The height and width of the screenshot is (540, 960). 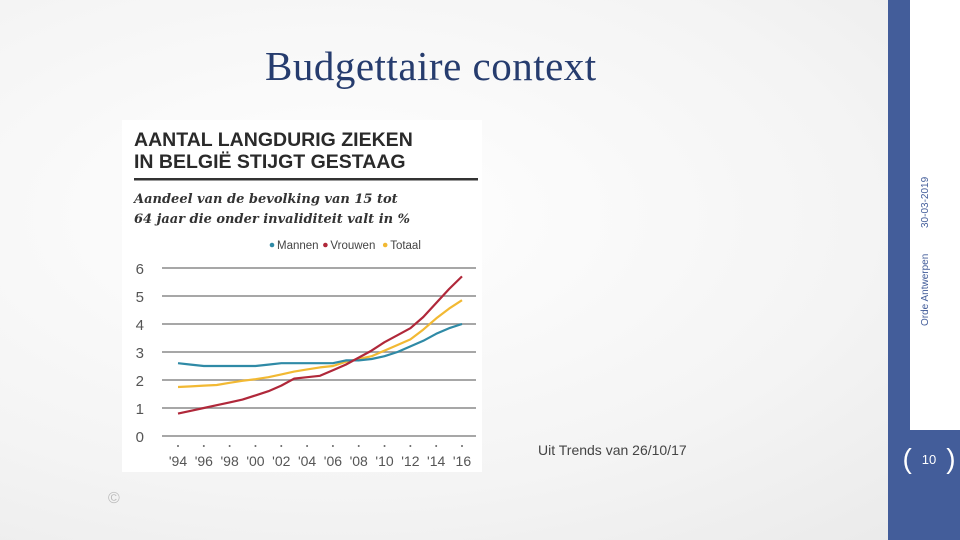 I want to click on x-tick-label: '98, so click(x=230, y=461).